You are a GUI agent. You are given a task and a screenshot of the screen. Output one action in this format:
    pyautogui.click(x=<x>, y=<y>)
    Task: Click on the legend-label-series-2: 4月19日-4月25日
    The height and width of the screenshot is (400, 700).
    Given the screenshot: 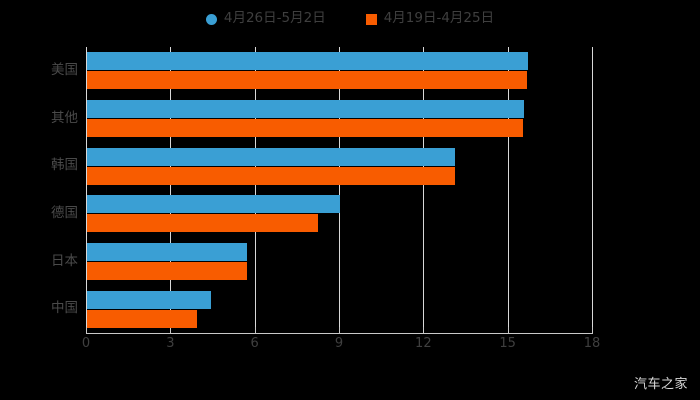 What is the action you would take?
    pyautogui.click(x=439, y=18)
    